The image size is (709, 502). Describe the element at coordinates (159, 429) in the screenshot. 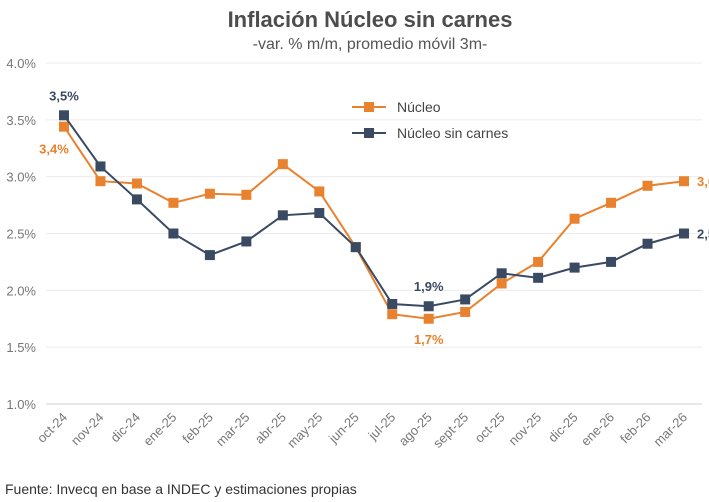

I see `x-tick-label: ene-25` at that location.